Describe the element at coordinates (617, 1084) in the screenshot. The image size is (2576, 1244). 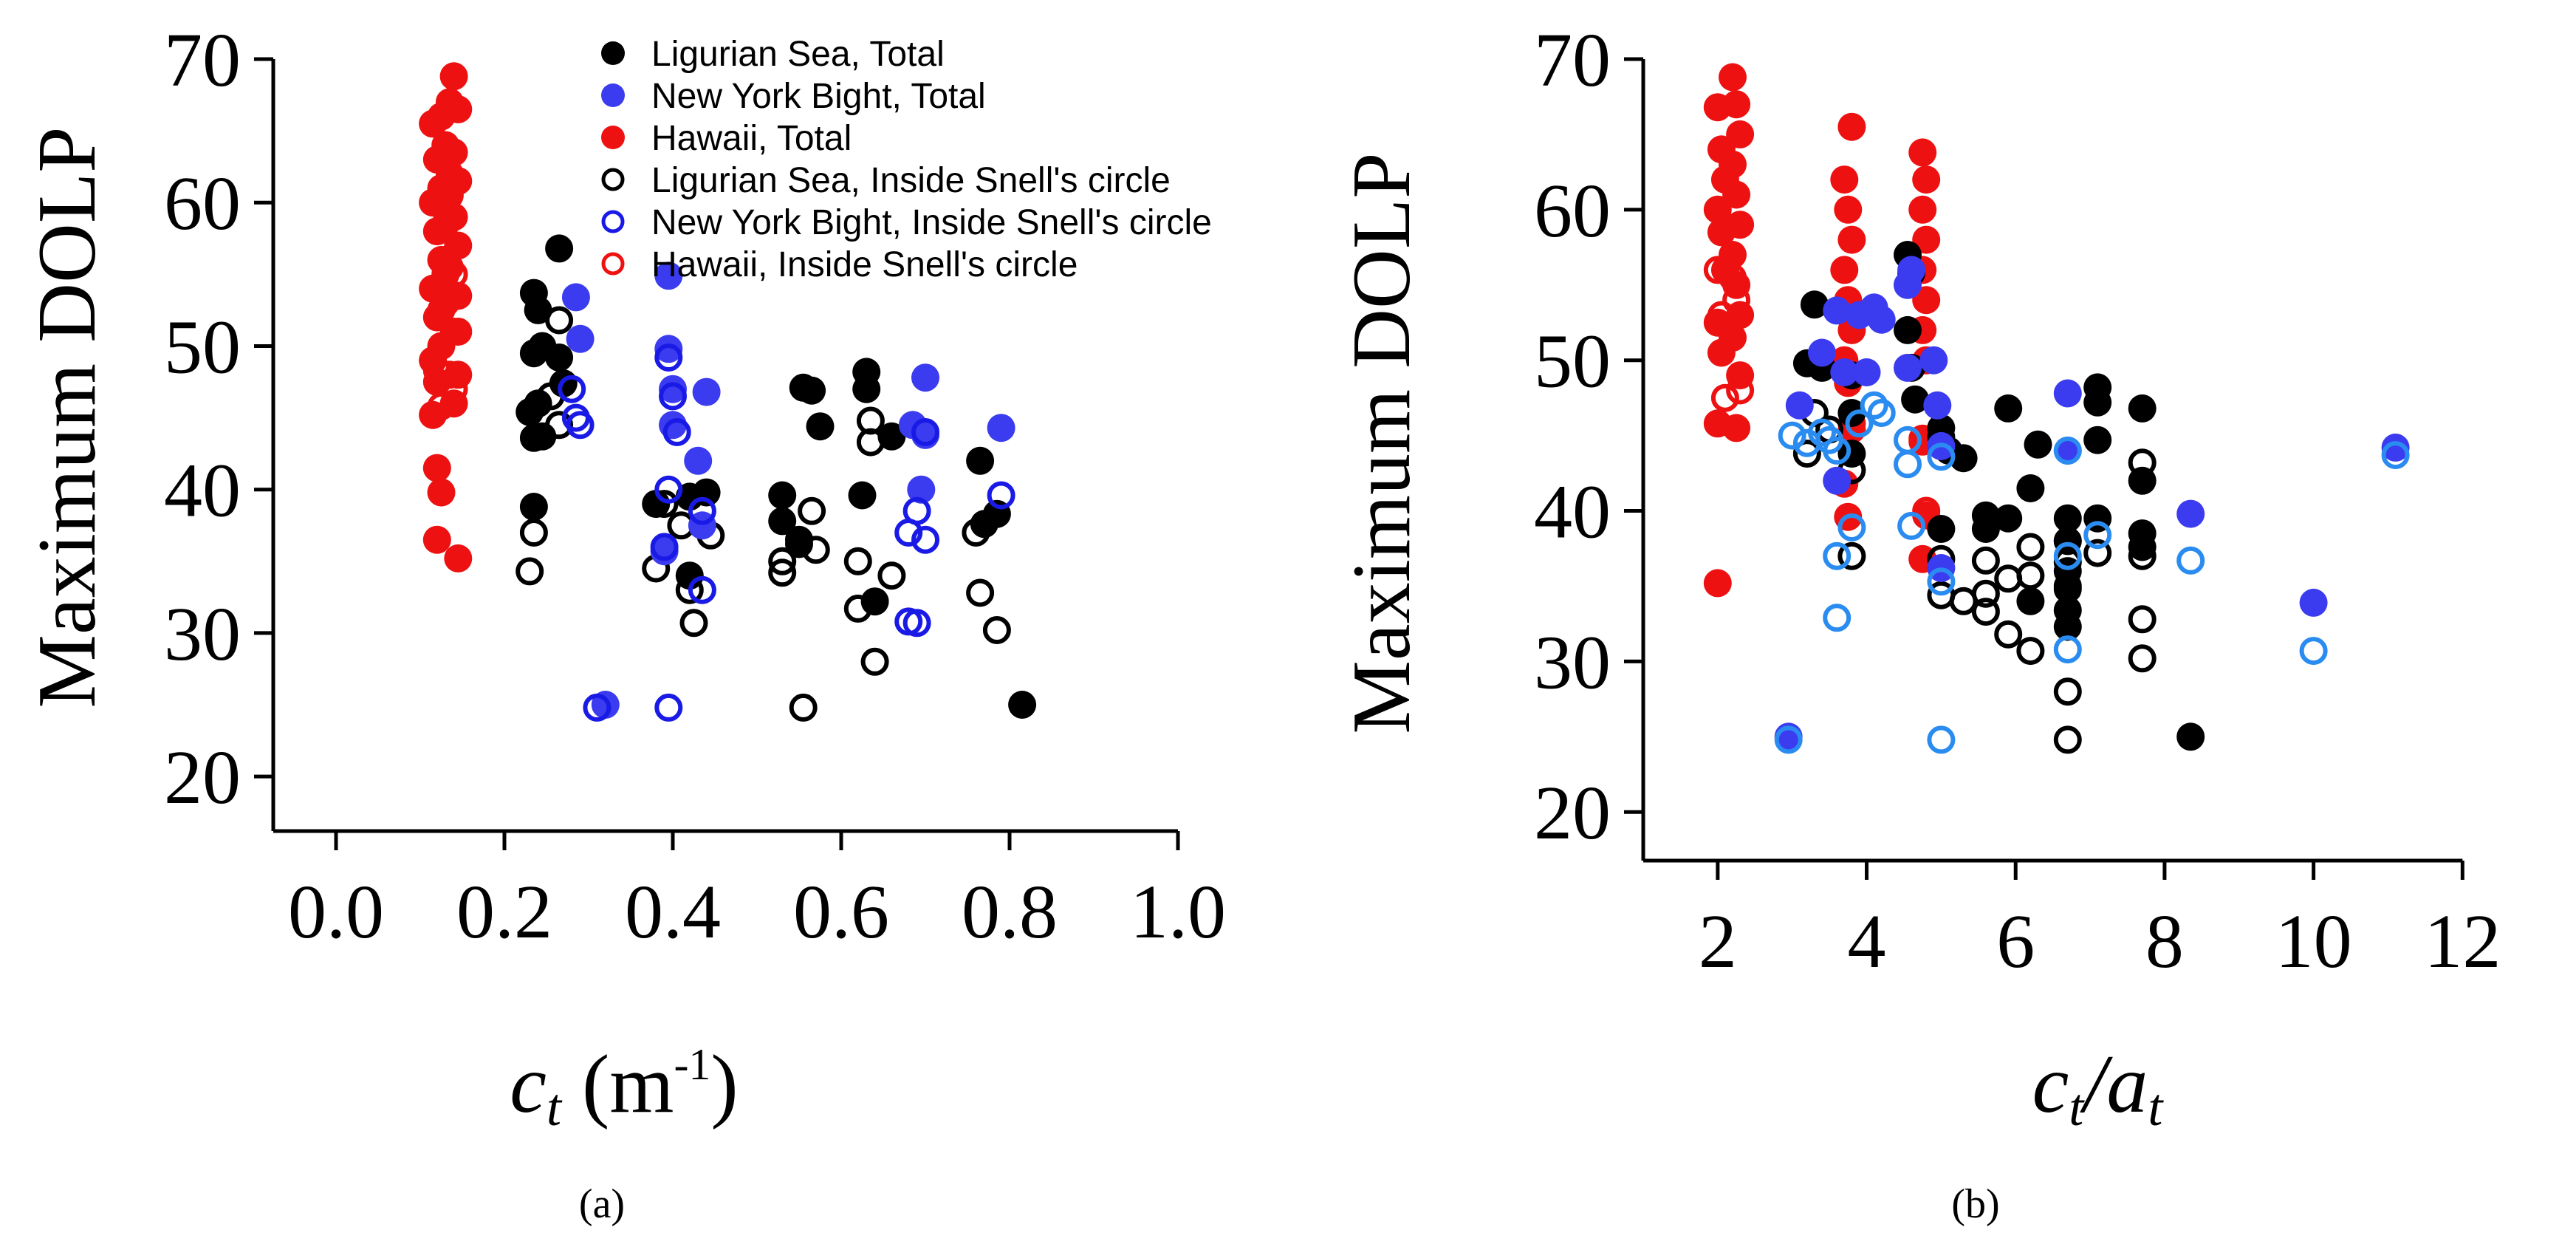
I see `panel-a-xlabel-unit: (m` at that location.